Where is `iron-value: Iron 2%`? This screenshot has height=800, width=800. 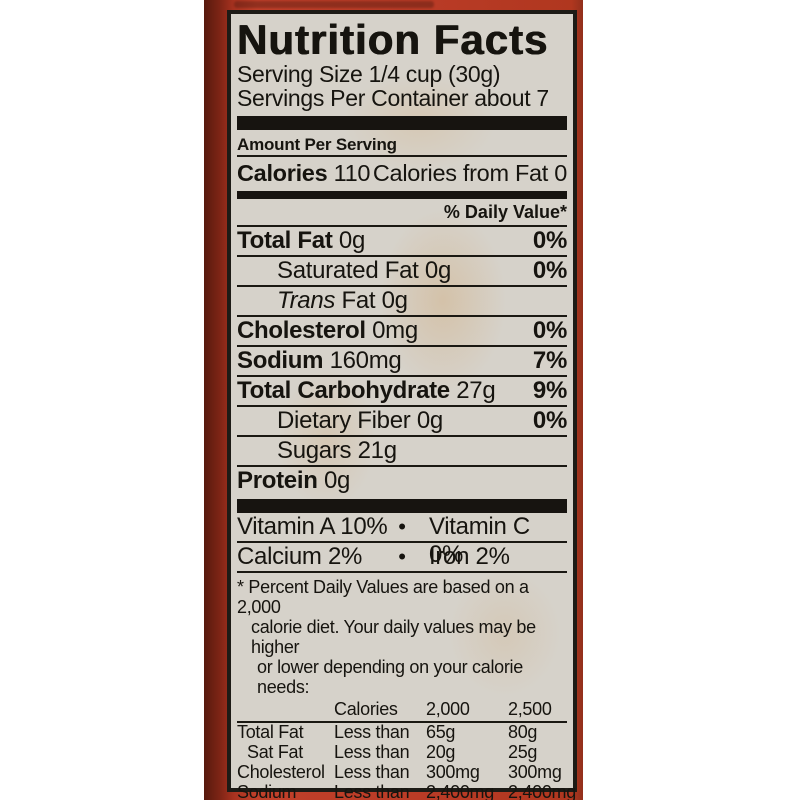 iron-value: Iron 2% is located at coordinates (469, 557).